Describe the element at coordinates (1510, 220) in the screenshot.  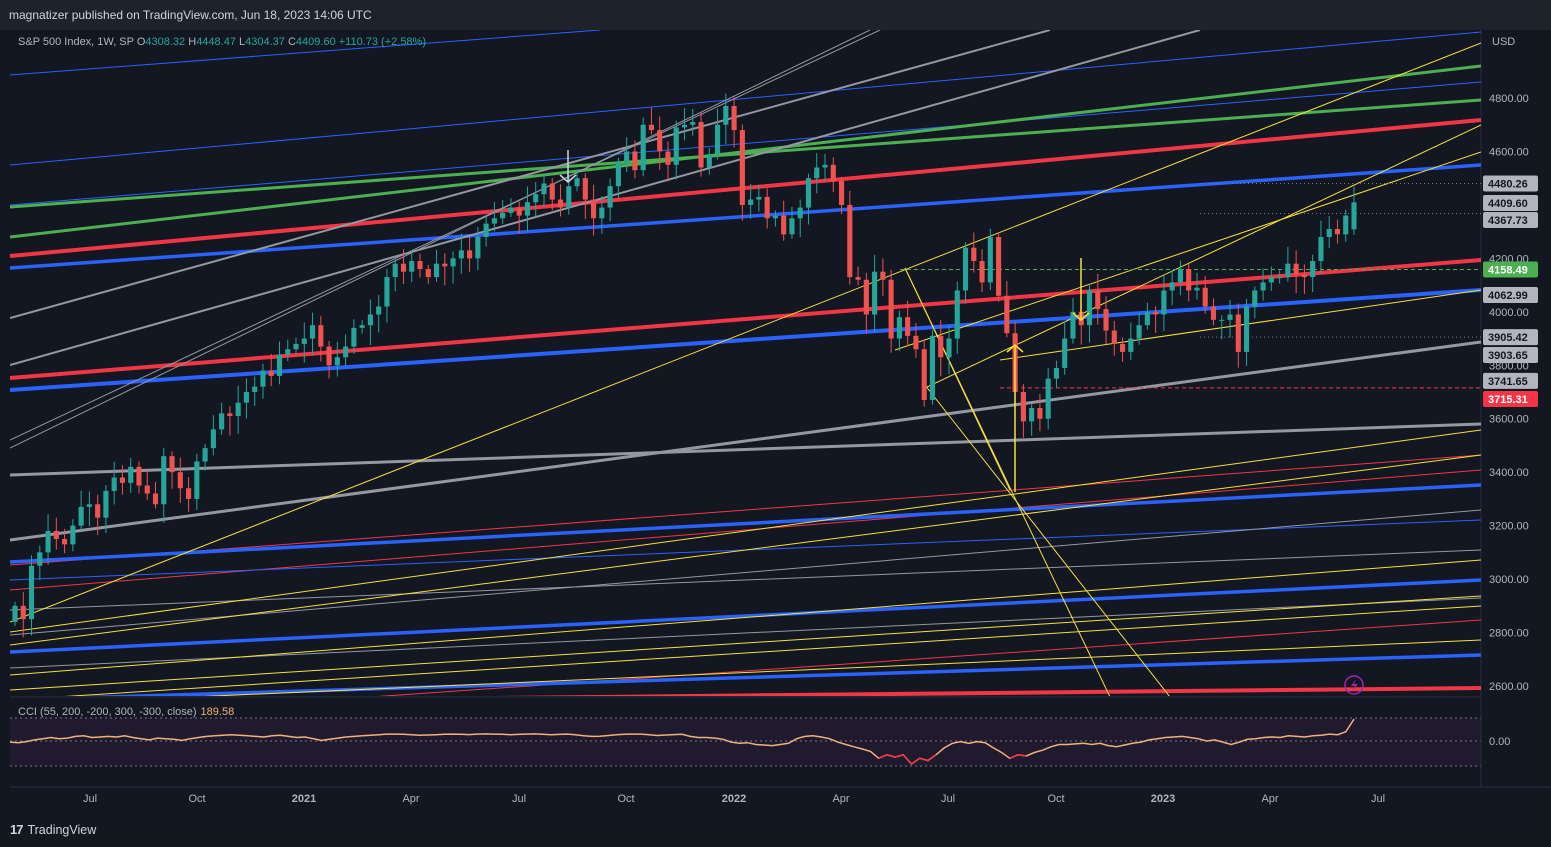
I see `price-label-4367.73: 4367.73` at that location.